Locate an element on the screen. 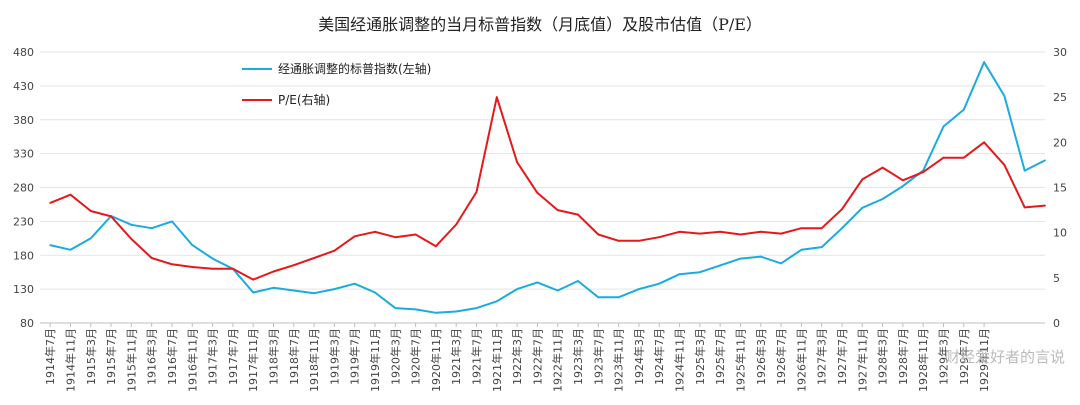  legend-label: P/E(右轴) is located at coordinates (304, 99).